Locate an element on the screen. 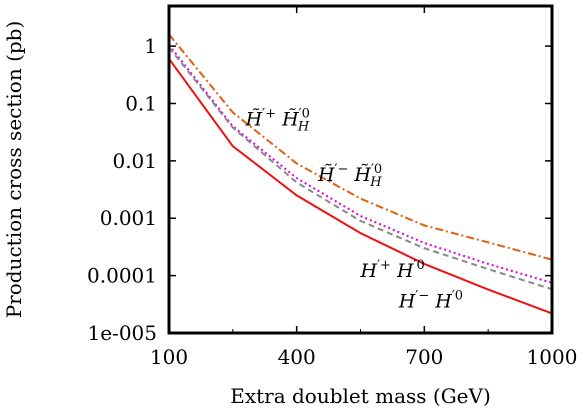 The width and height of the screenshot is (584, 414). y-tick-label: 0.0001 is located at coordinates (122, 276).